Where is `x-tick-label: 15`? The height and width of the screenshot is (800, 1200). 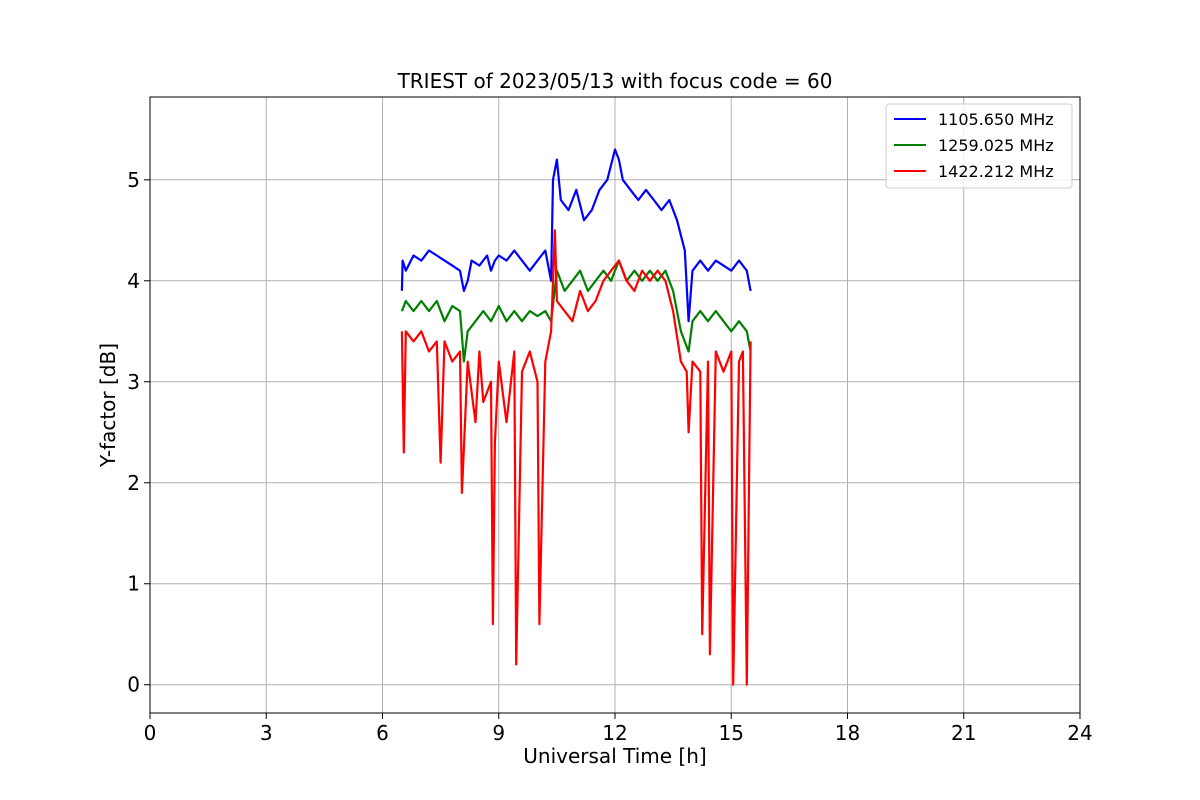
x-tick-label: 15 is located at coordinates (731, 733).